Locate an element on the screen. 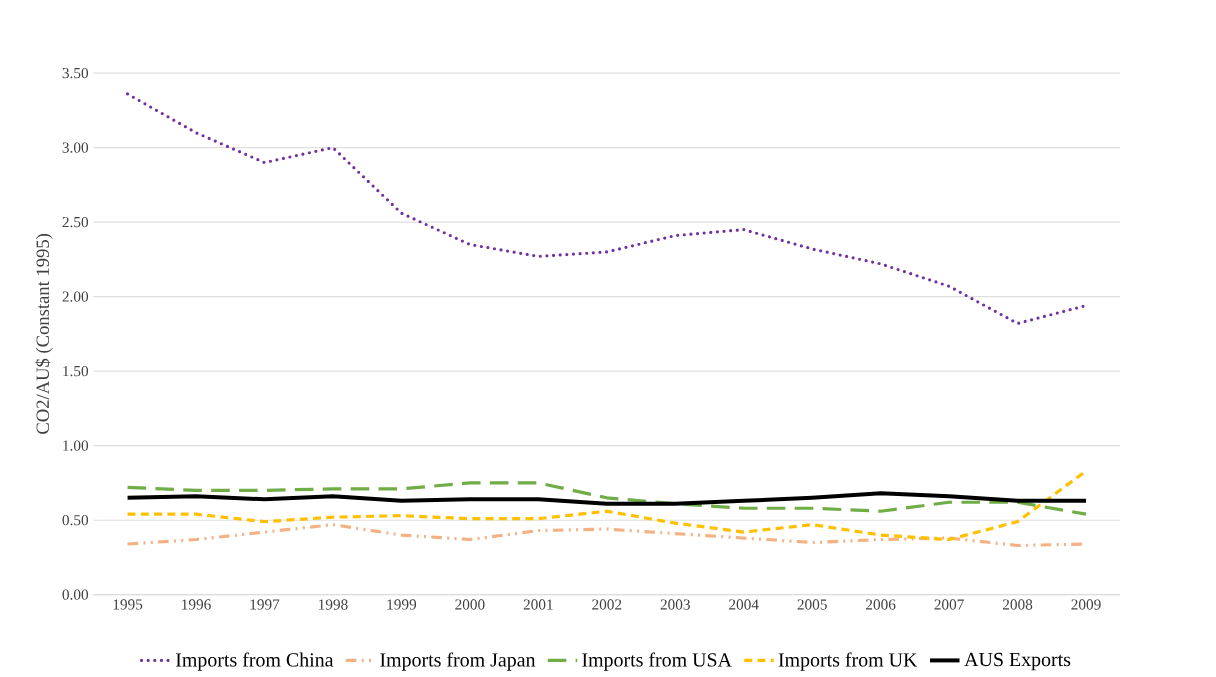 This screenshot has height=677, width=1216. y-tick-label: 0.00 is located at coordinates (75, 594).